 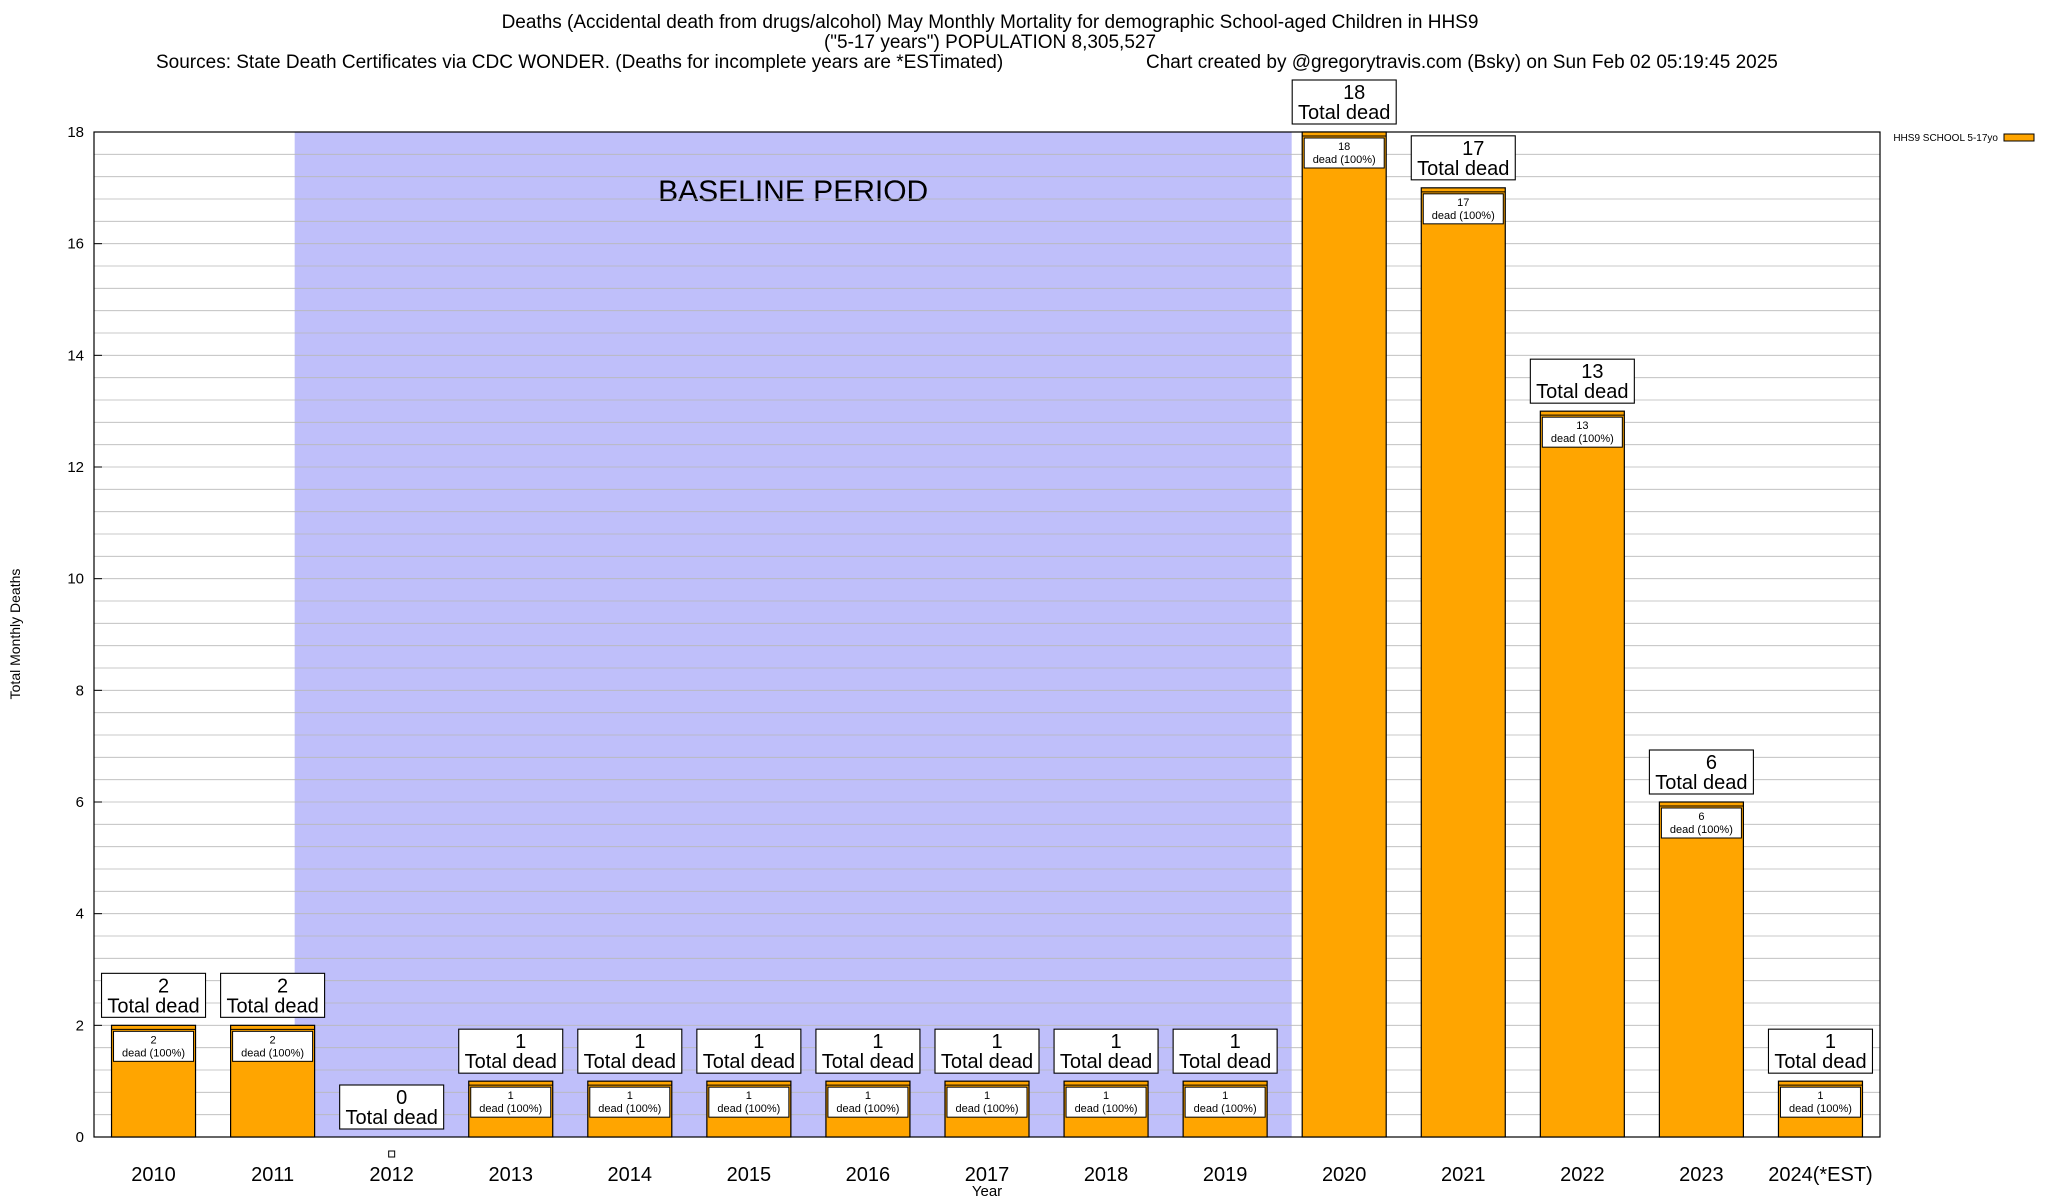 I want to click on y-tick-label: 8, so click(x=80, y=690).